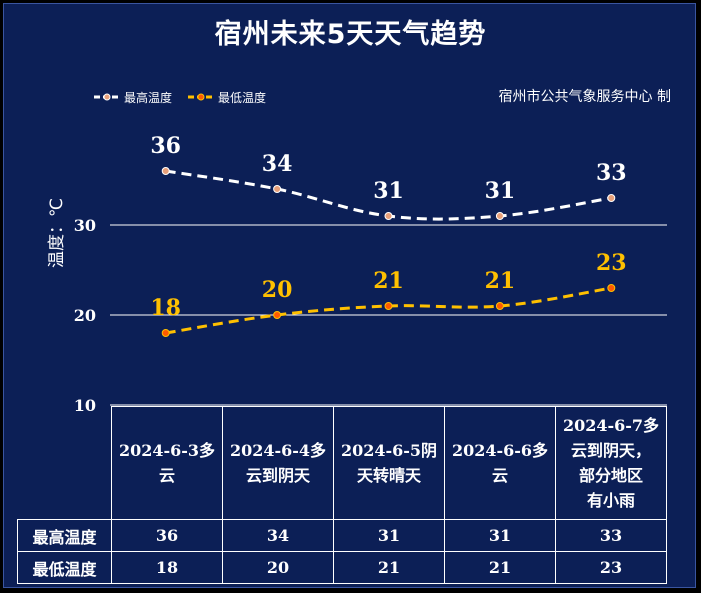 The image size is (701, 593). I want to click on table-cell-high: 33, so click(611, 535).